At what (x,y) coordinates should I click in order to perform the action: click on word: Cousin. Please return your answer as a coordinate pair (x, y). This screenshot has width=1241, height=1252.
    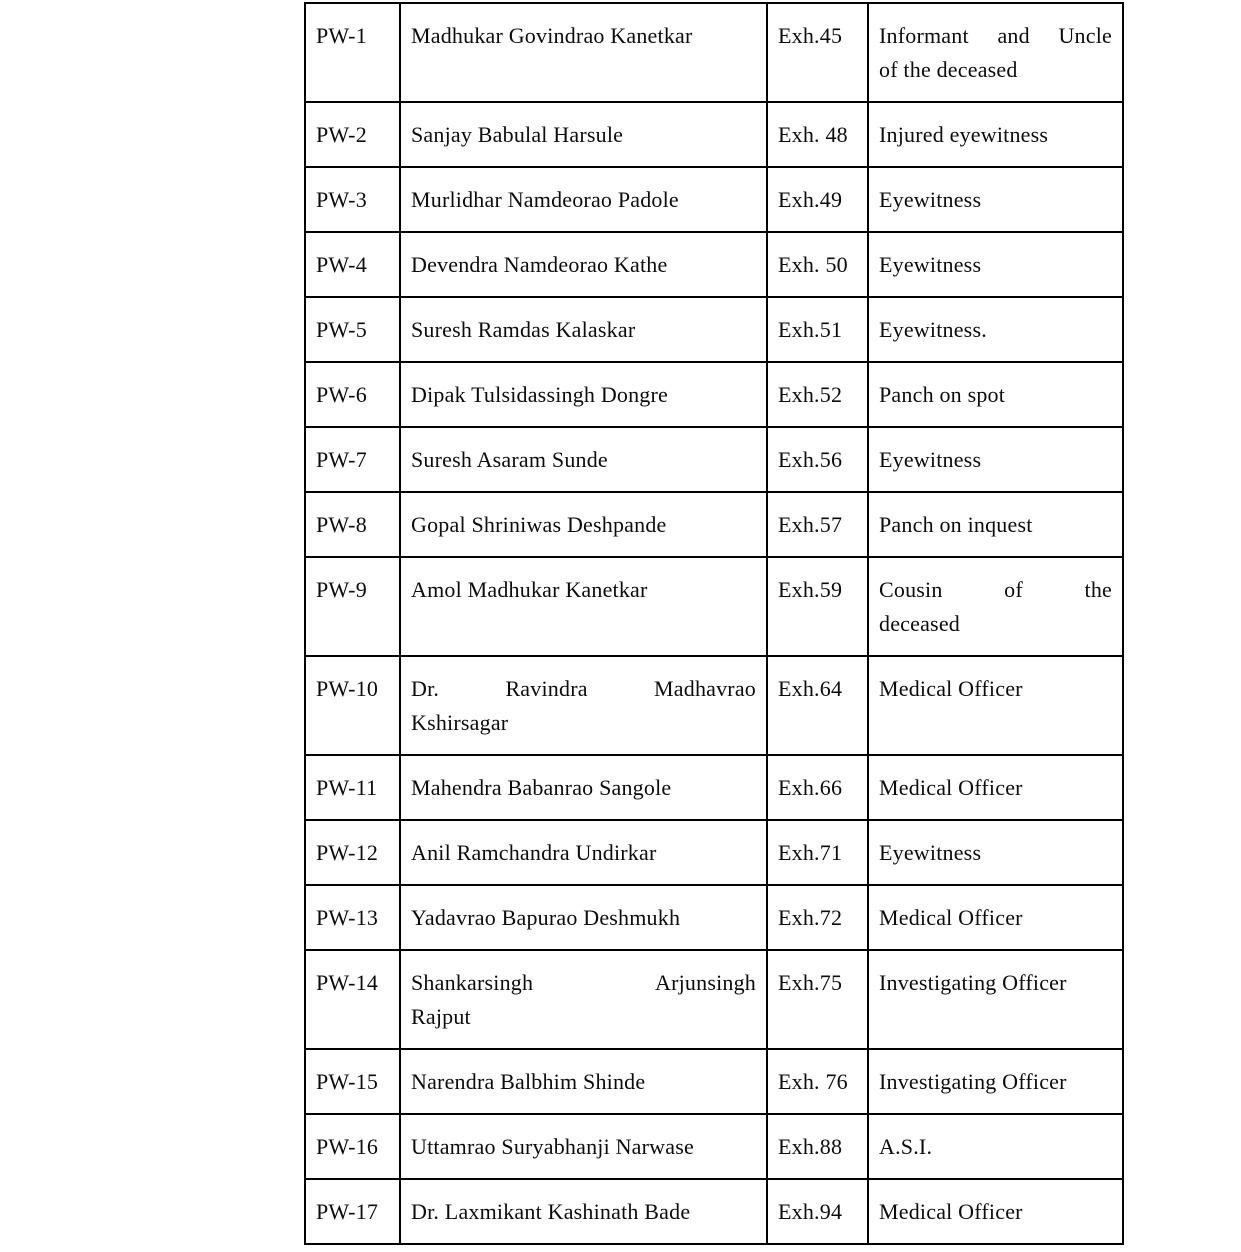
    Looking at the image, I should click on (911, 589).